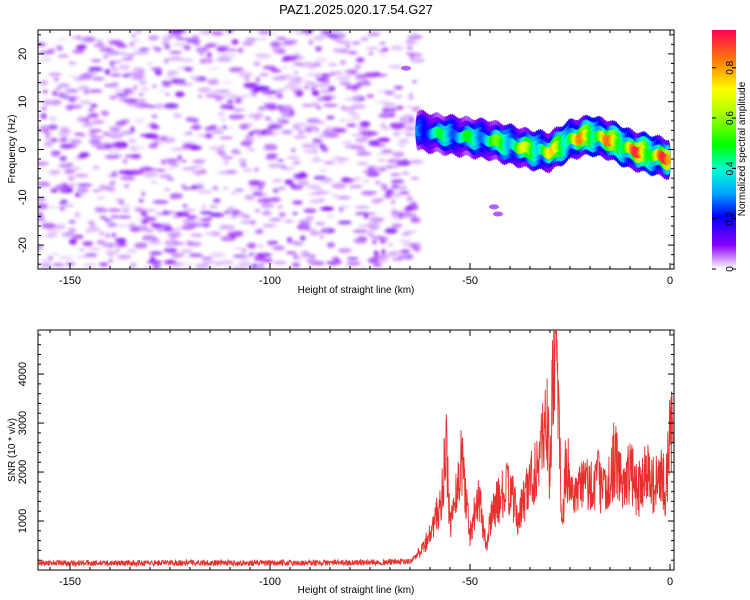 The width and height of the screenshot is (750, 600). Describe the element at coordinates (730, 269) in the screenshot. I see `colorbar-tick-label: 0` at that location.